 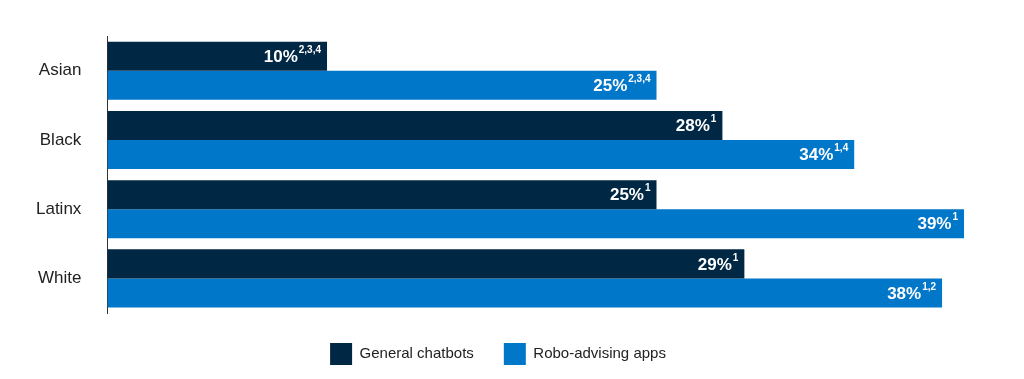 What do you see at coordinates (416, 353) in the screenshot?
I see `legend-label: General chatbots` at bounding box center [416, 353].